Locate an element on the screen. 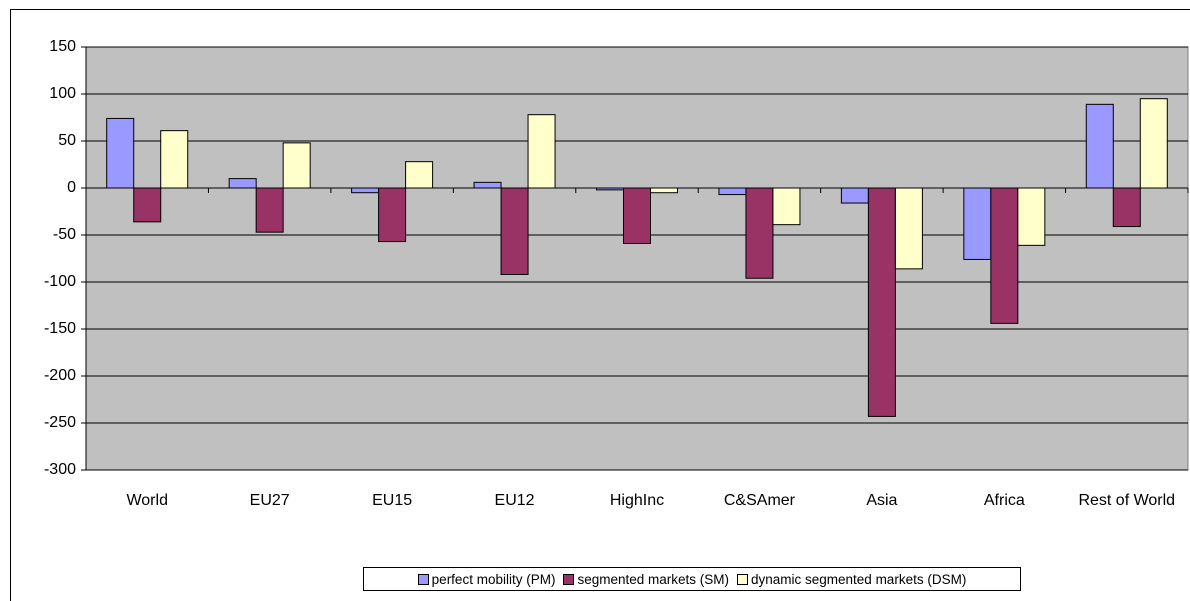  x-tick-label: EU27 is located at coordinates (269, 500).